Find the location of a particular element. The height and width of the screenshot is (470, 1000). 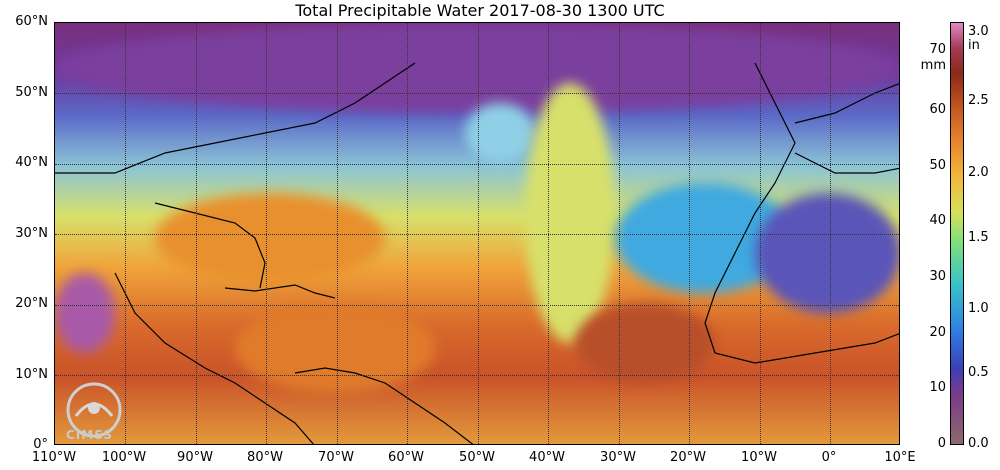

colorbar-mm-tick-50: 50 is located at coordinates (937, 165).